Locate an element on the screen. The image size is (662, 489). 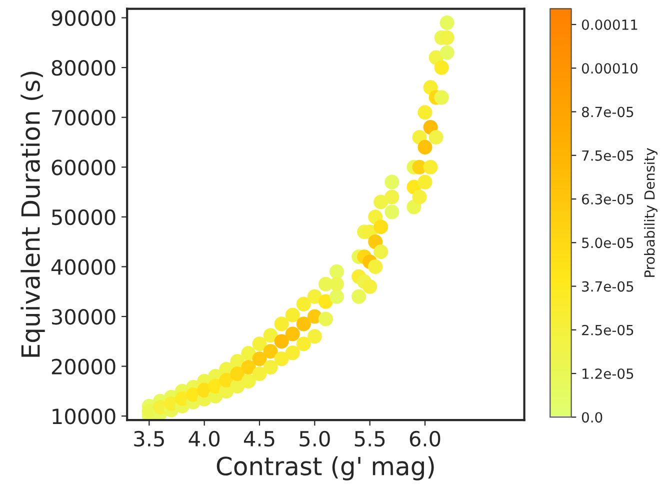
color-bar-label: 8.7e-05 is located at coordinates (608, 112).